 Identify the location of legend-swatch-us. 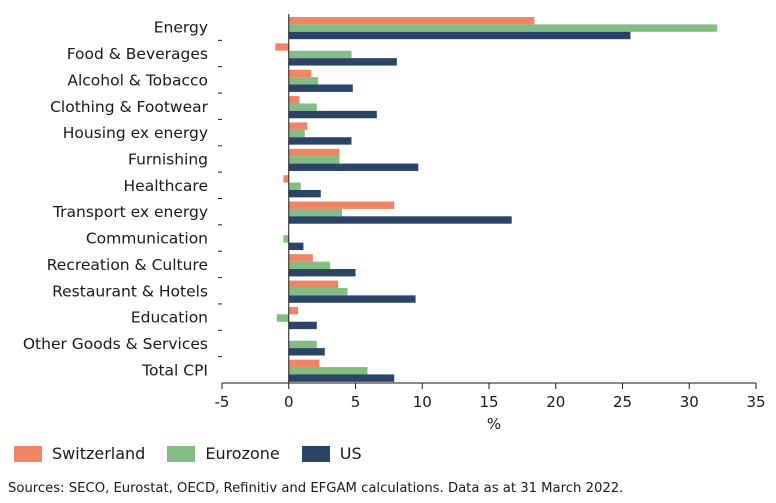
(315, 453).